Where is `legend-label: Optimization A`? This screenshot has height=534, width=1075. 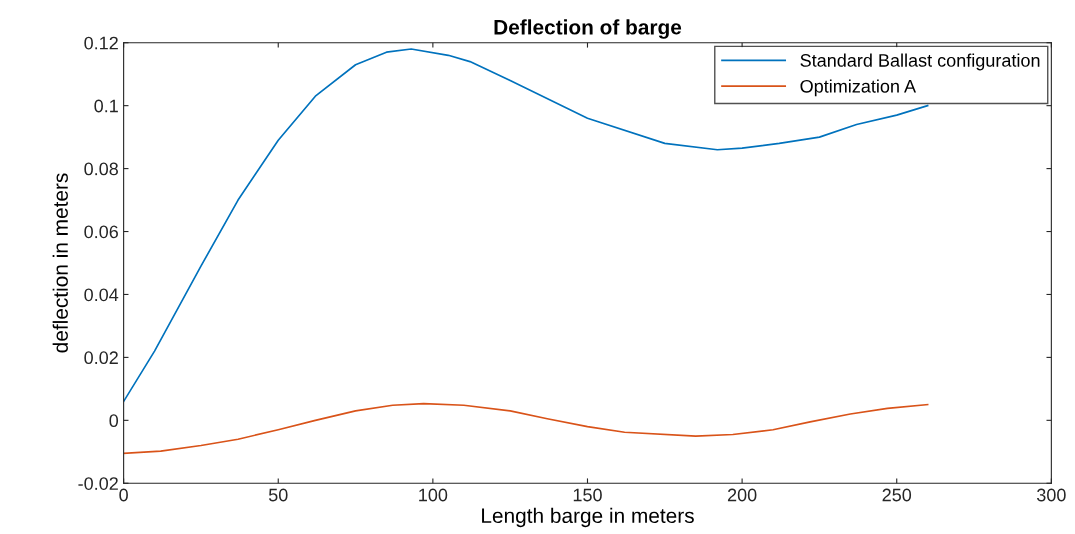
legend-label: Optimization A is located at coordinates (858, 88).